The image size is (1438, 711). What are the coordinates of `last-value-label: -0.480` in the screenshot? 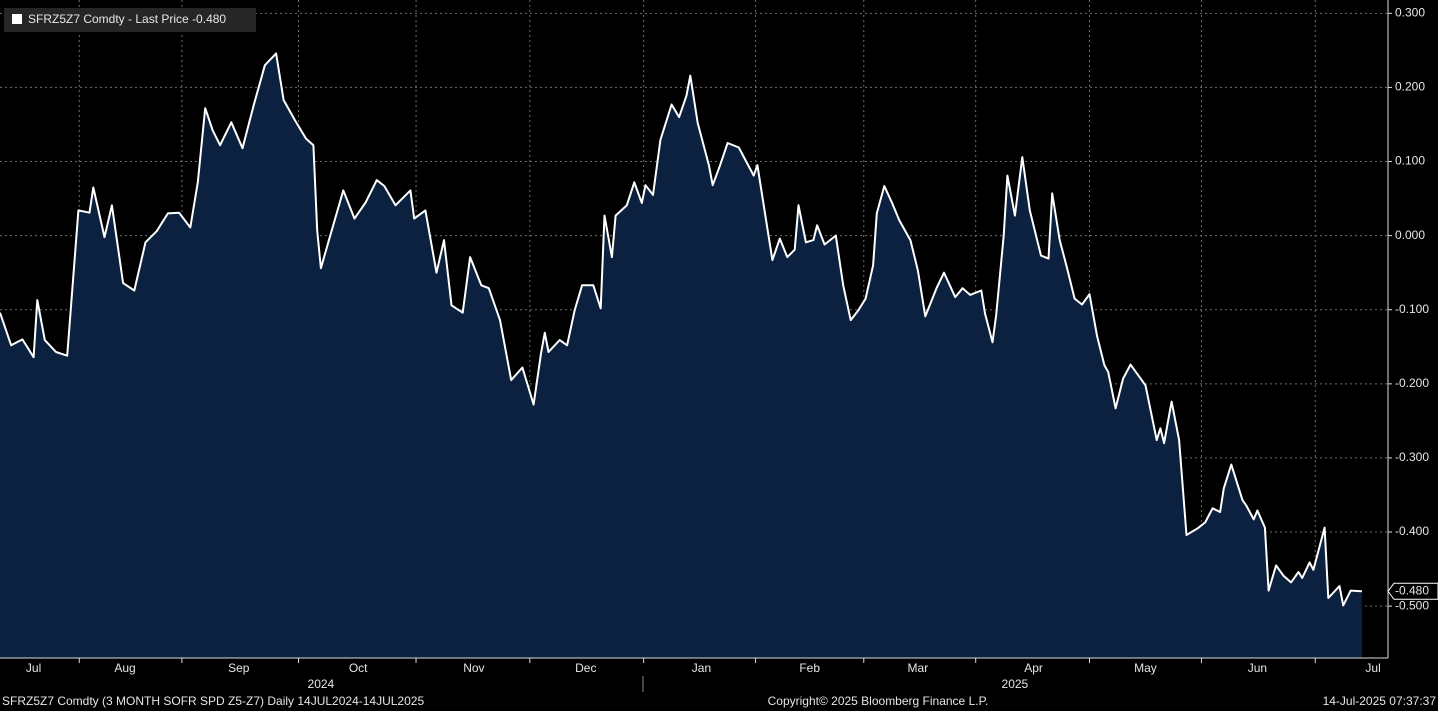 It's located at (1412, 590).